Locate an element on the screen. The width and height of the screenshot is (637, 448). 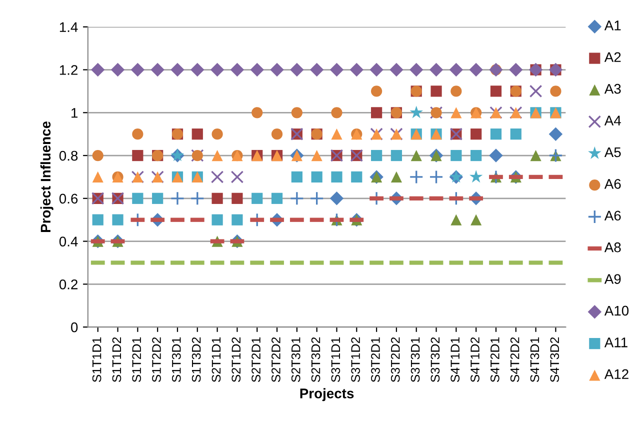
y-tick-label: 0 is located at coordinates (74, 327).